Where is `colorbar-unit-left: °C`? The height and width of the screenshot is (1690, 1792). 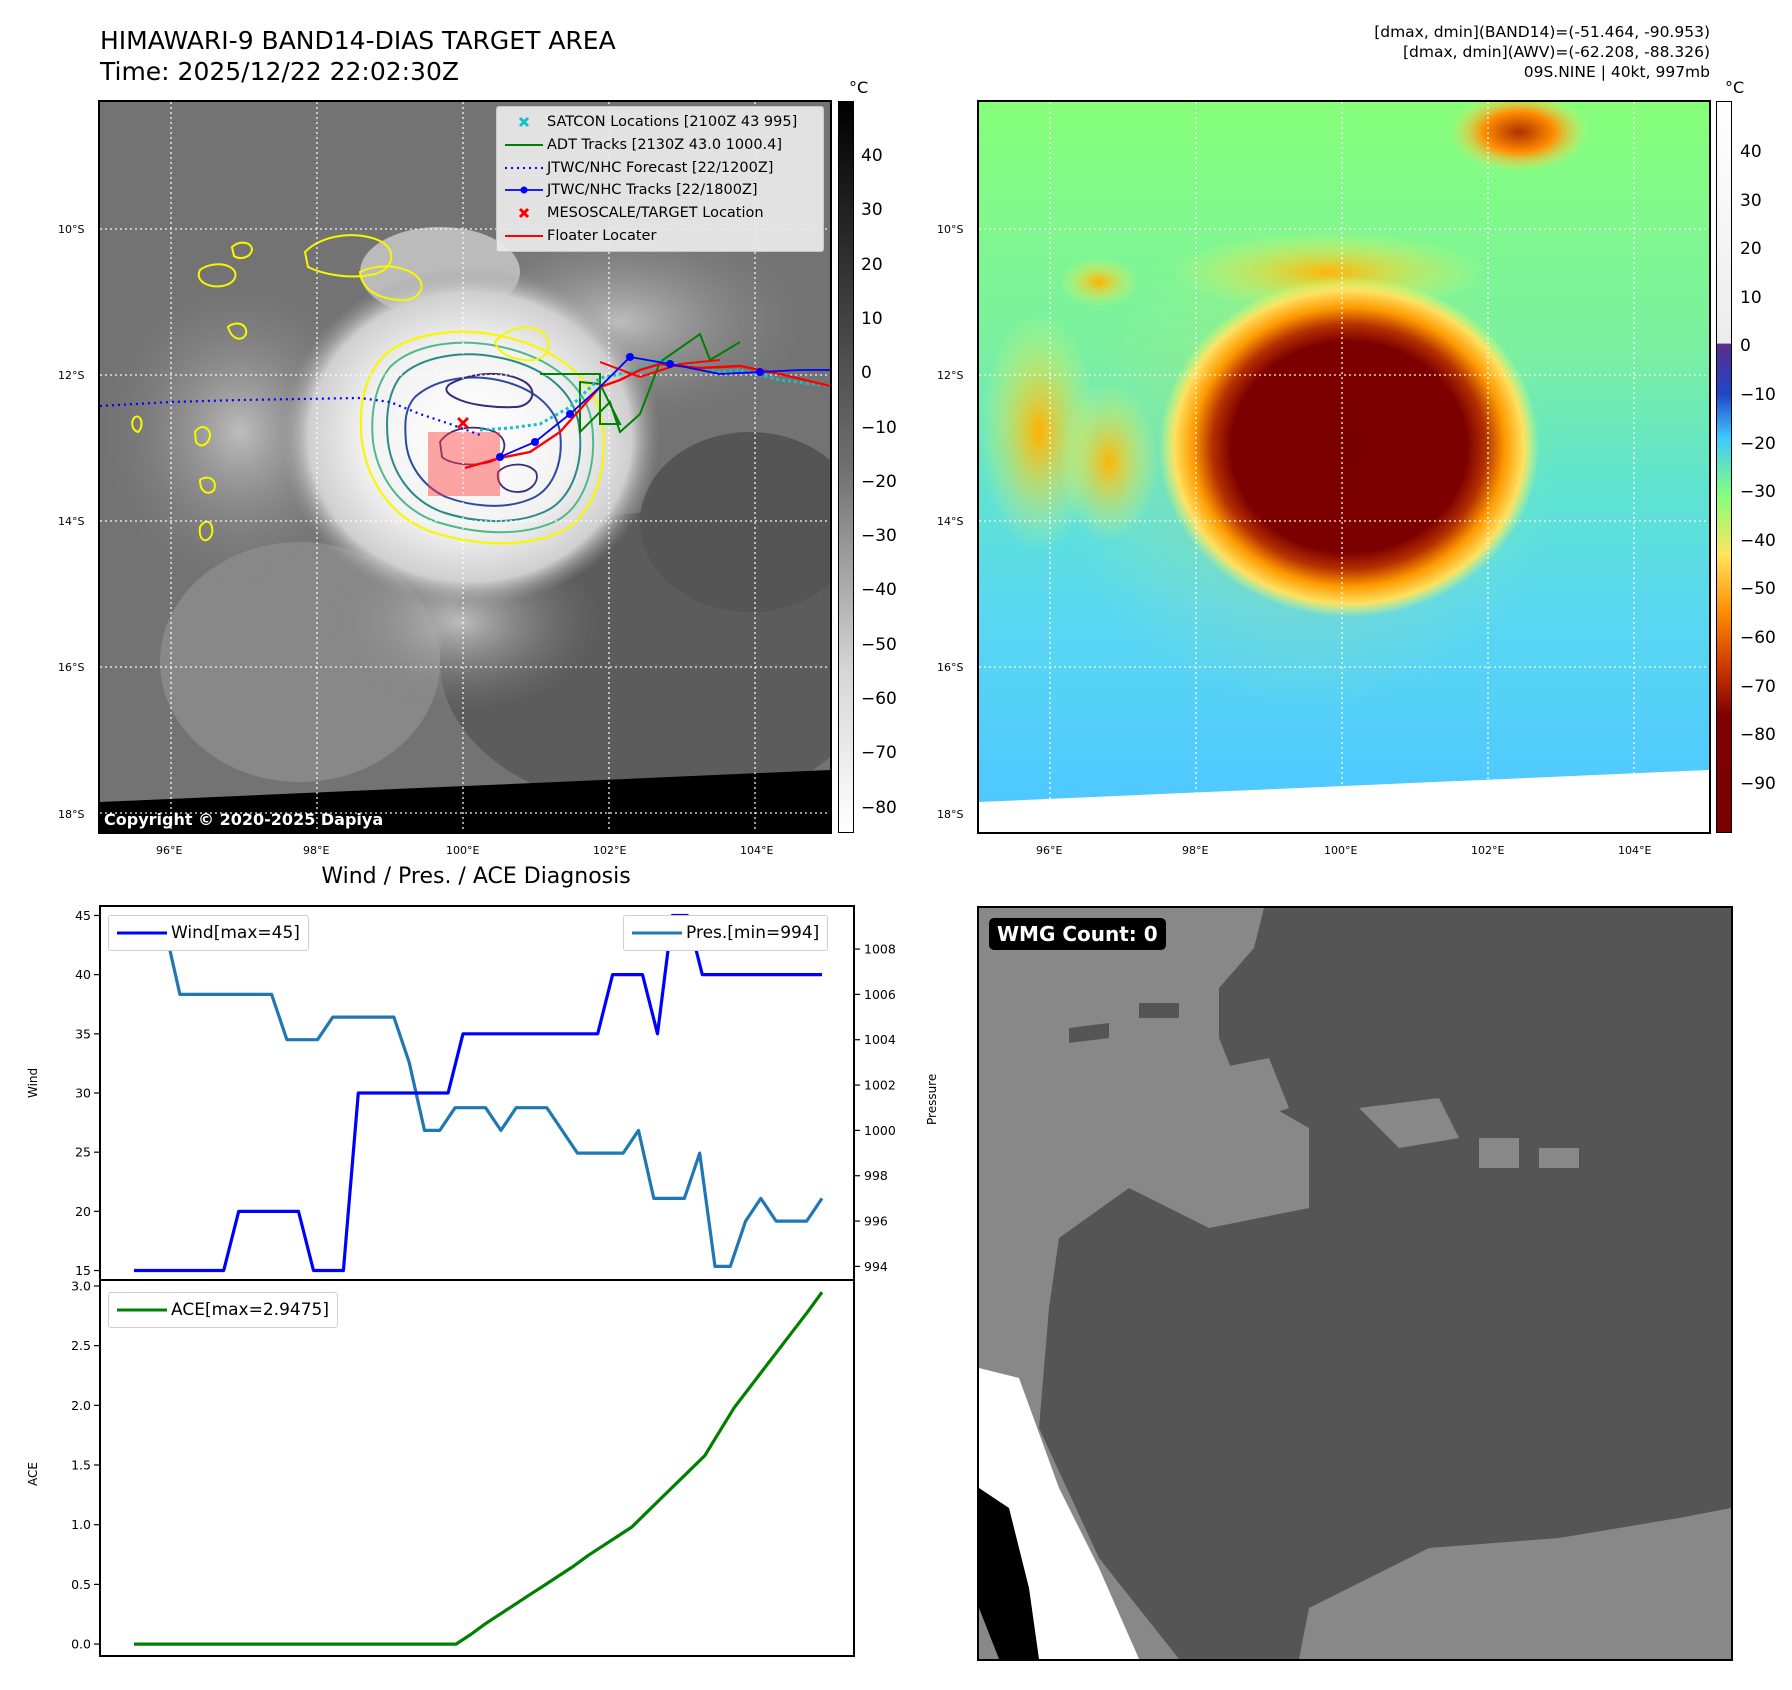
colorbar-unit-left: °C is located at coordinates (859, 87).